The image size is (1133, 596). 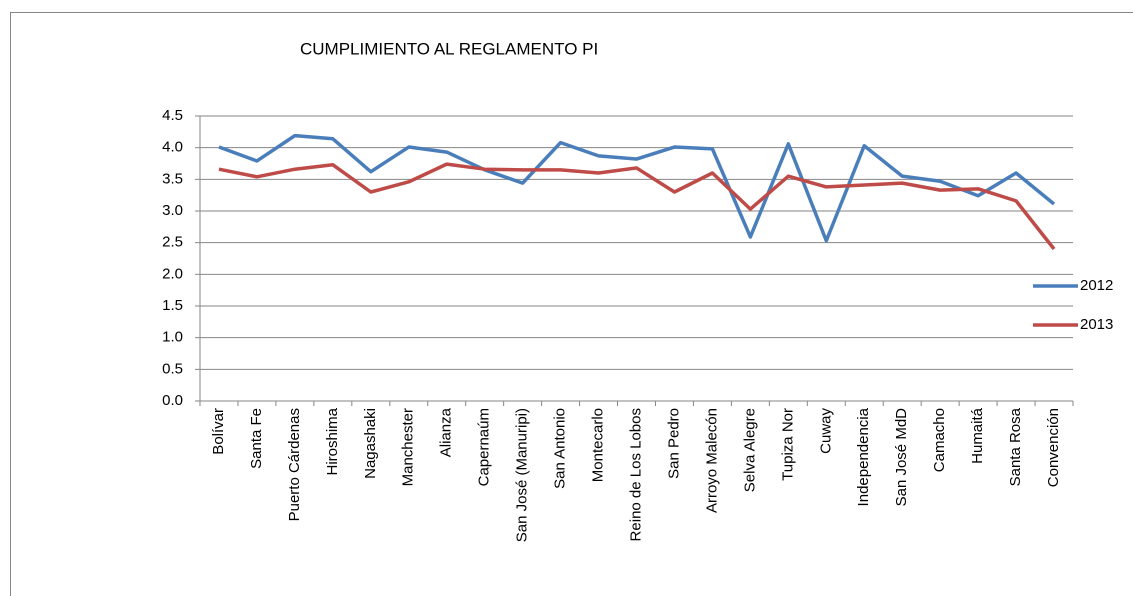 What do you see at coordinates (172, 210) in the screenshot?
I see `y-tick-label: 3.0` at bounding box center [172, 210].